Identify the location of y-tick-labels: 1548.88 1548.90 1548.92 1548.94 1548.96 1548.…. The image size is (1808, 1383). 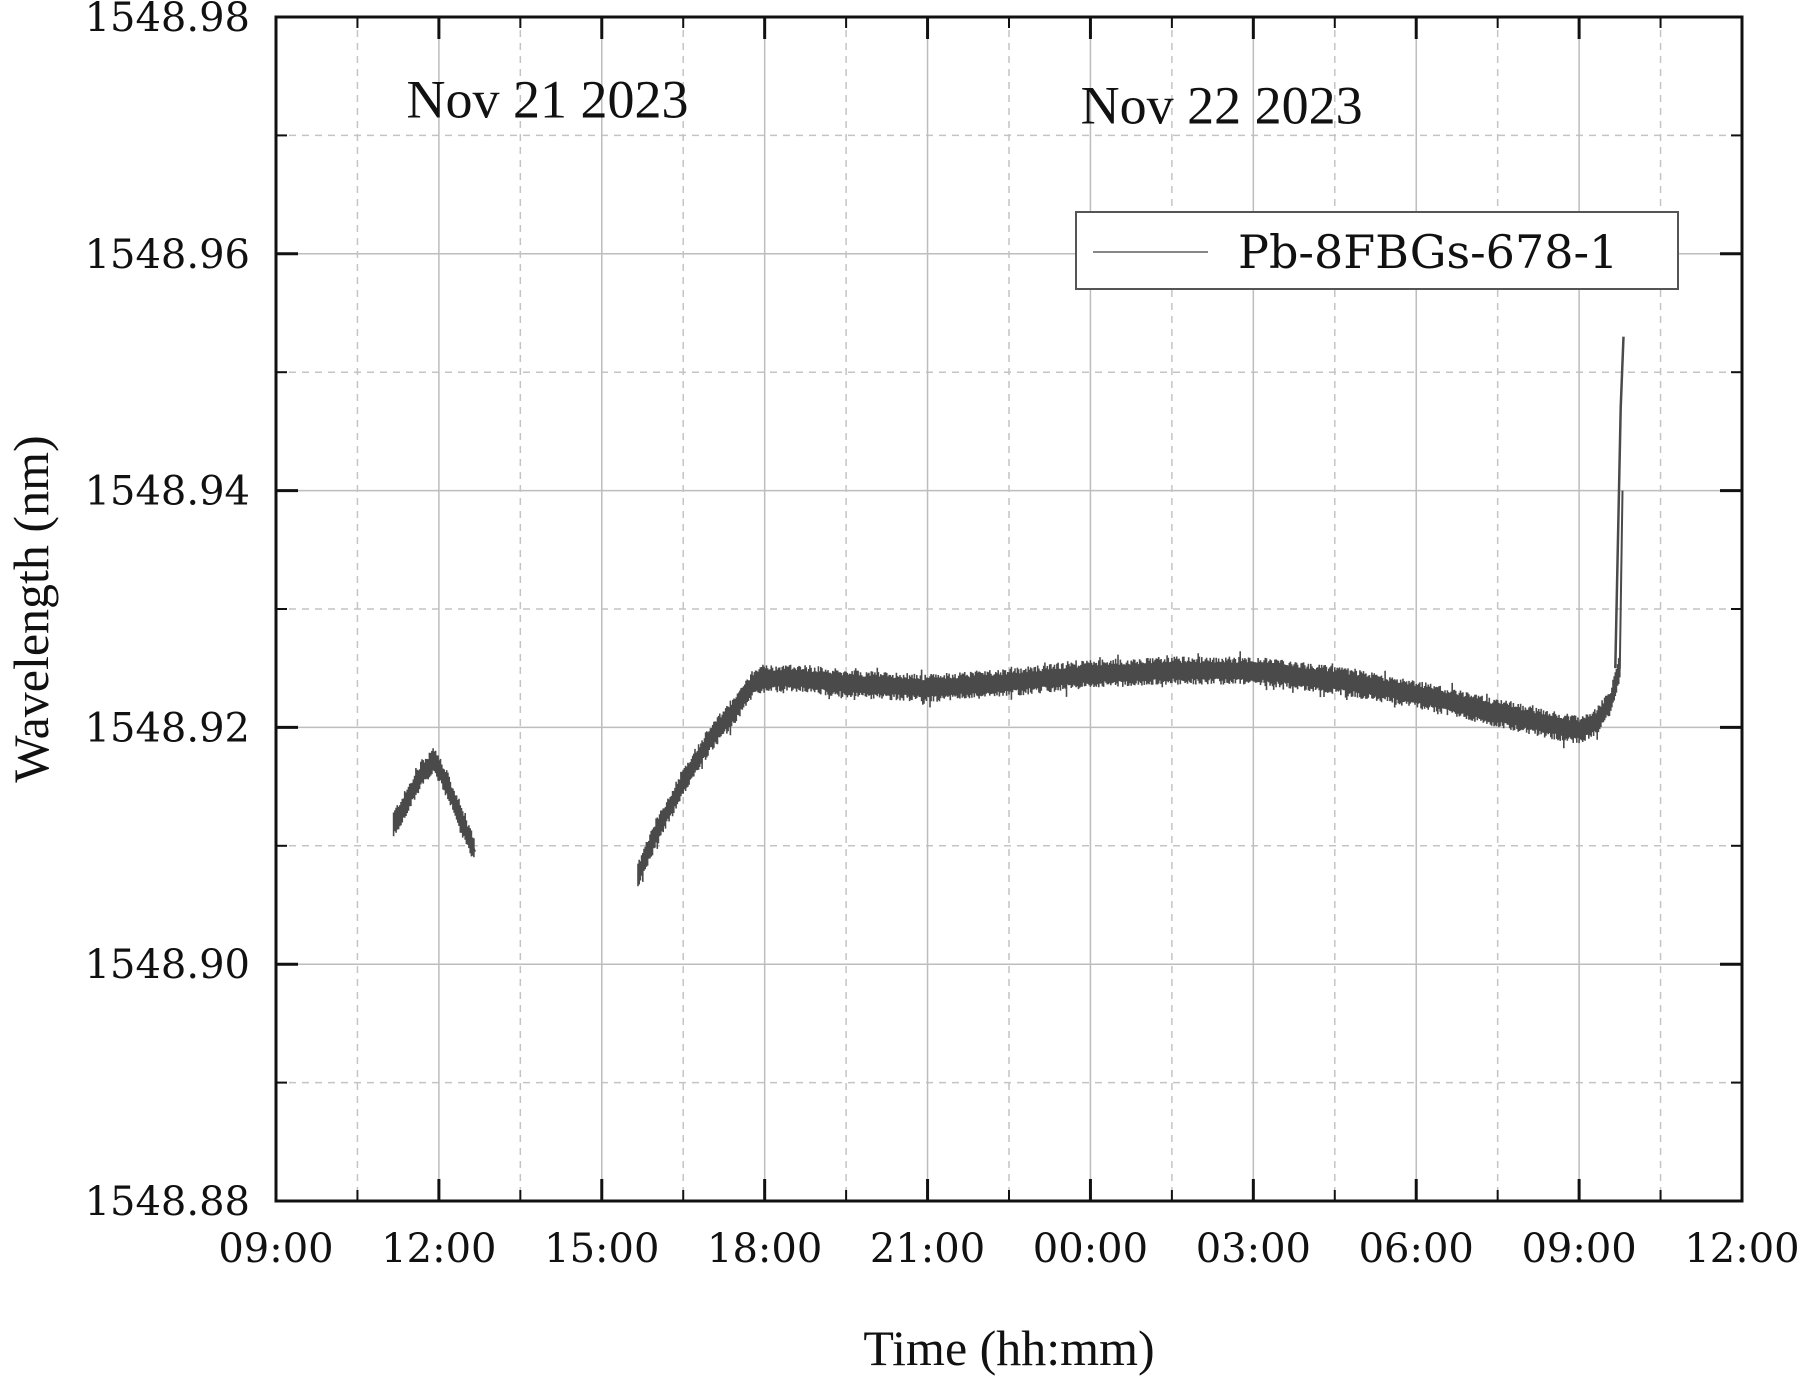
(167, 612).